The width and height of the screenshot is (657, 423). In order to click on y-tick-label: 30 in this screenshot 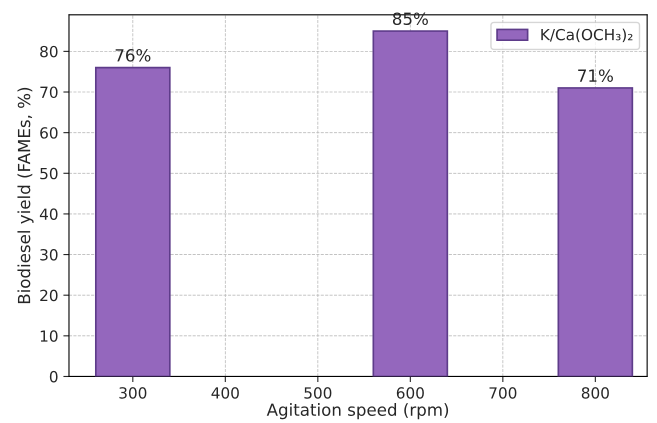, I will do `click(49, 255)`.